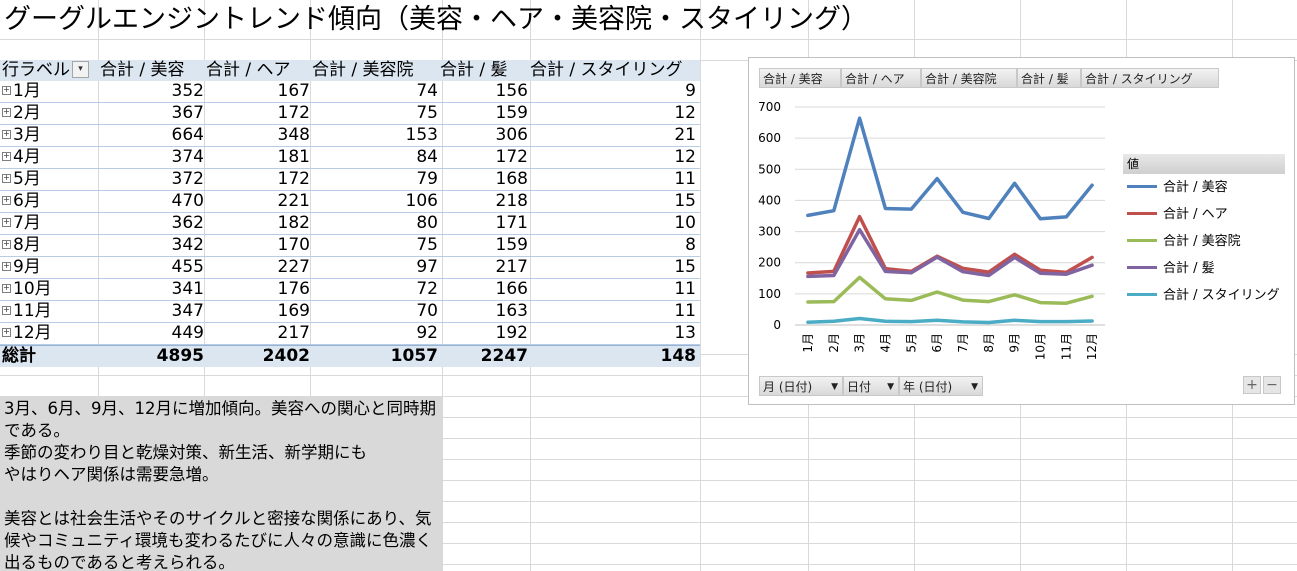 This screenshot has width=1297, height=571. I want to click on value-cell: 372, so click(187, 179).